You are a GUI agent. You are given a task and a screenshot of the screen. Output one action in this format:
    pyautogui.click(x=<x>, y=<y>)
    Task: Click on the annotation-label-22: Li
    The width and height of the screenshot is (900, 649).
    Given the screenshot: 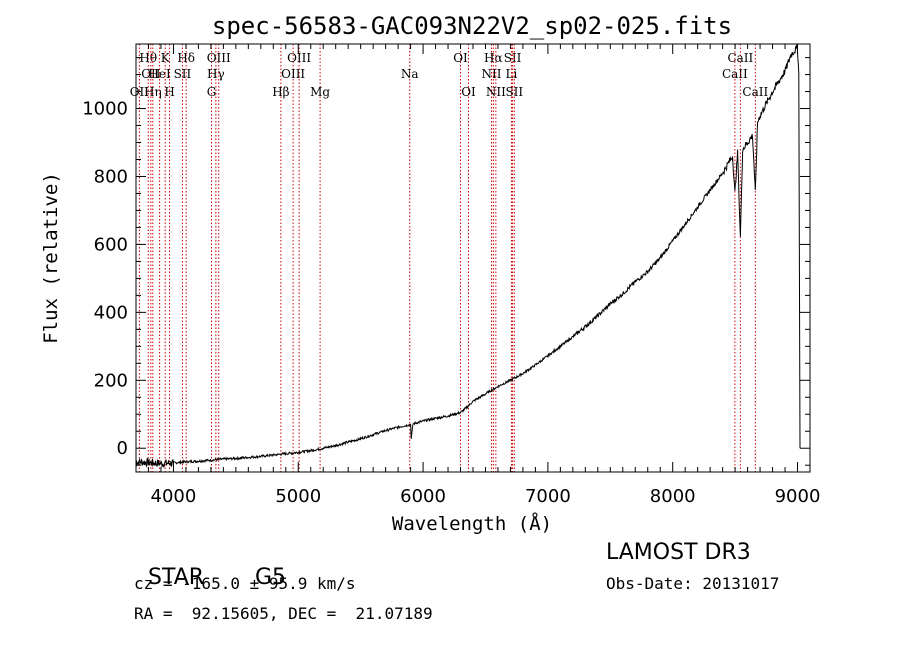 What is the action you would take?
    pyautogui.click(x=512, y=74)
    